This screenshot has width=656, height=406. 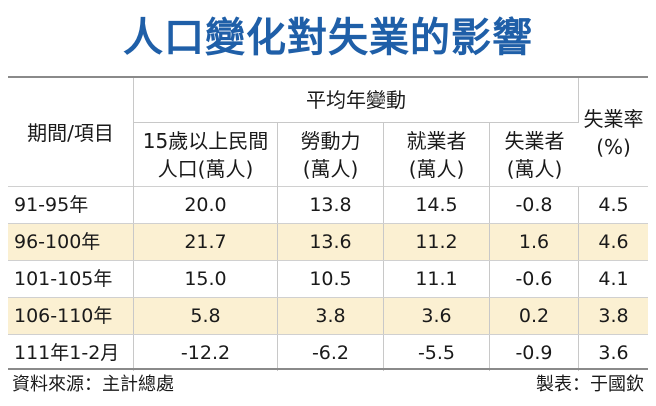 What do you see at coordinates (534, 242) in the screenshot?
I see `cell-unemployed: 1.6` at bounding box center [534, 242].